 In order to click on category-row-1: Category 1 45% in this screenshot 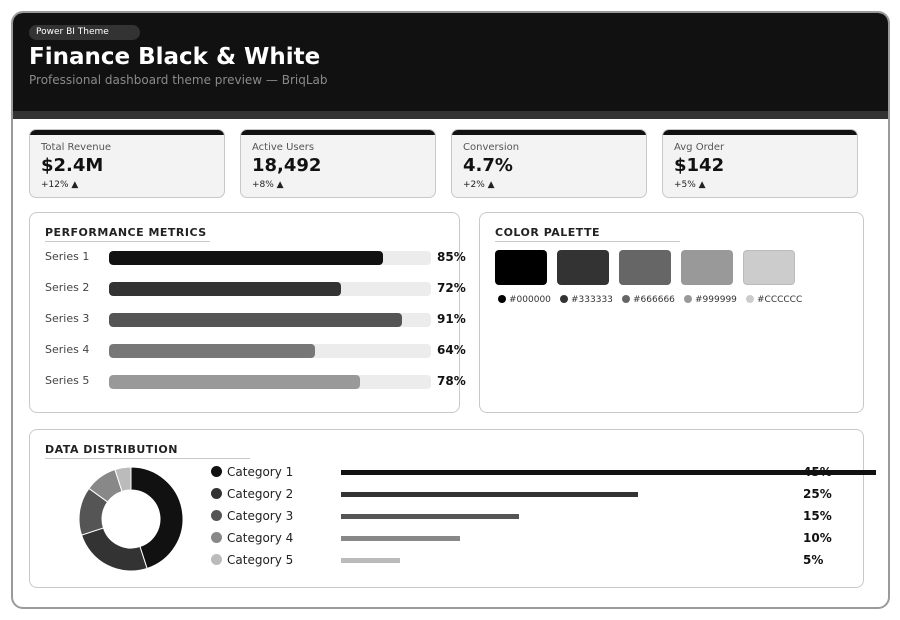, I will do `click(543, 472)`.